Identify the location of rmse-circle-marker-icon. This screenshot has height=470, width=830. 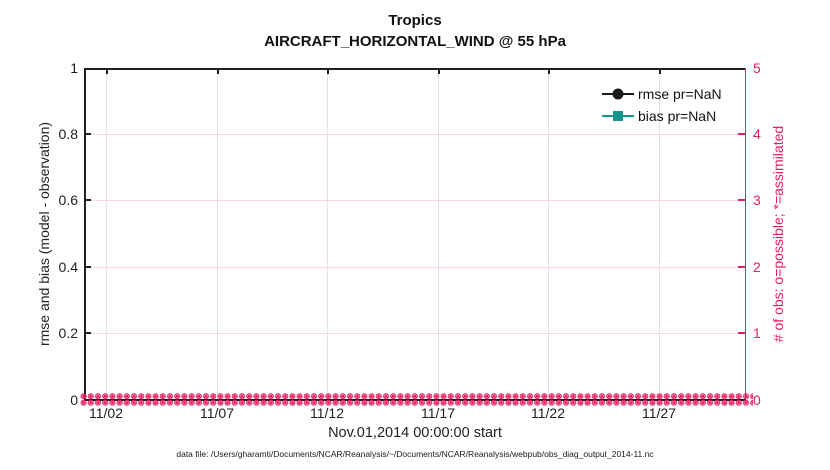
(618, 94).